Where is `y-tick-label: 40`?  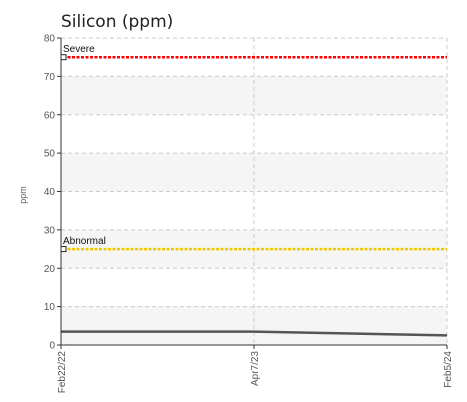
y-tick-label: 40 is located at coordinates (50, 192).